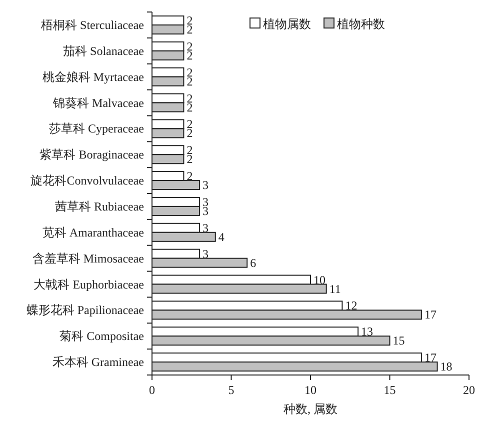  What do you see at coordinates (311, 409) in the screenshot?
I see `x-axis-title: 种数, 属数` at bounding box center [311, 409].